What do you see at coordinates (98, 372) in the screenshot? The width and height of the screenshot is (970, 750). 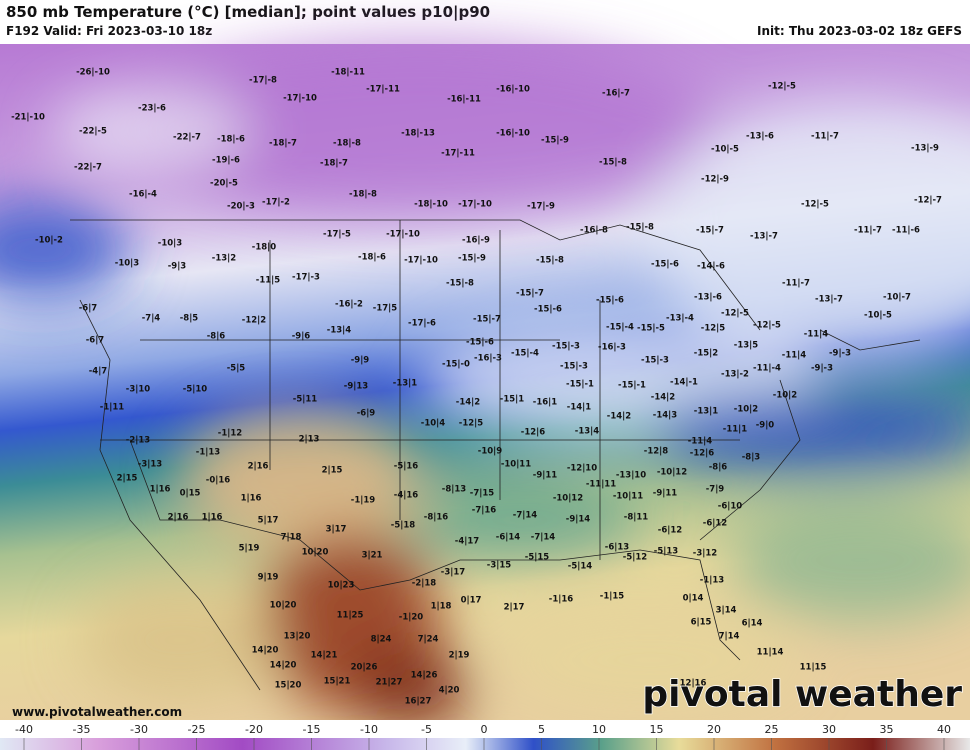 I see `point-value: -4|7` at bounding box center [98, 372].